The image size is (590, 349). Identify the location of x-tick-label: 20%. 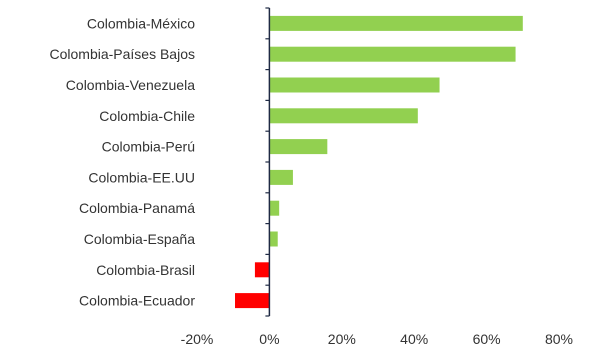
(342, 339).